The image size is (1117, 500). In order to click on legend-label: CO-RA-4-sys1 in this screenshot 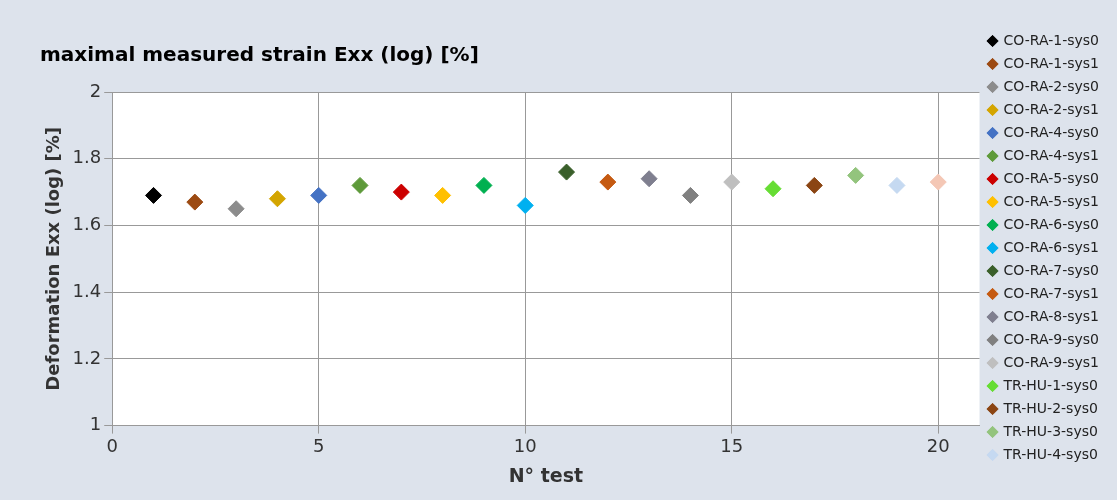, I will do `click(1051, 154)`.